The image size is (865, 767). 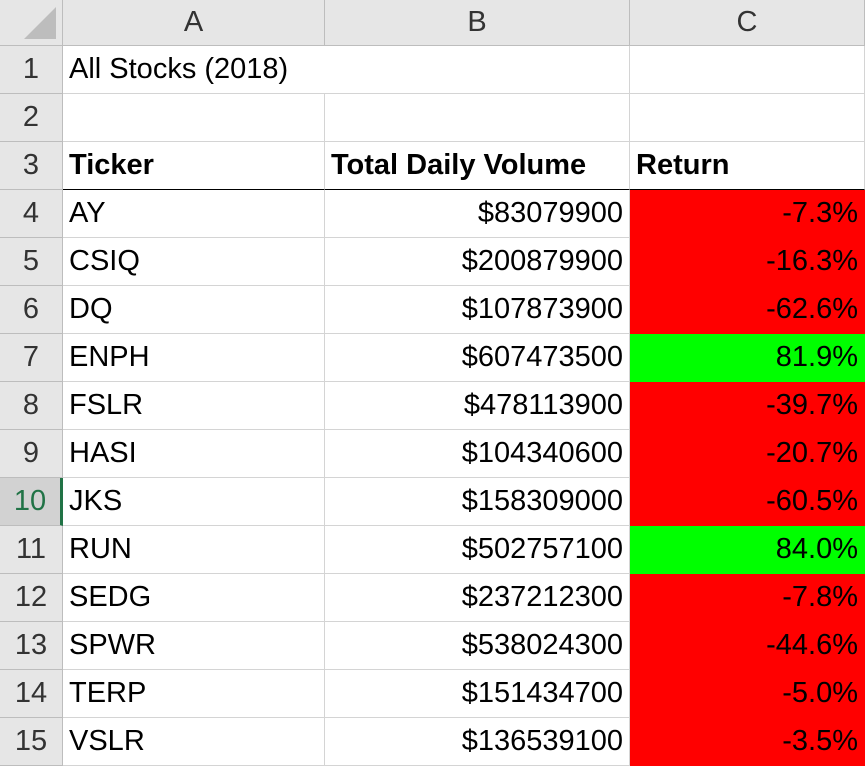 I want to click on row-header-6: 6, so click(x=31, y=310).